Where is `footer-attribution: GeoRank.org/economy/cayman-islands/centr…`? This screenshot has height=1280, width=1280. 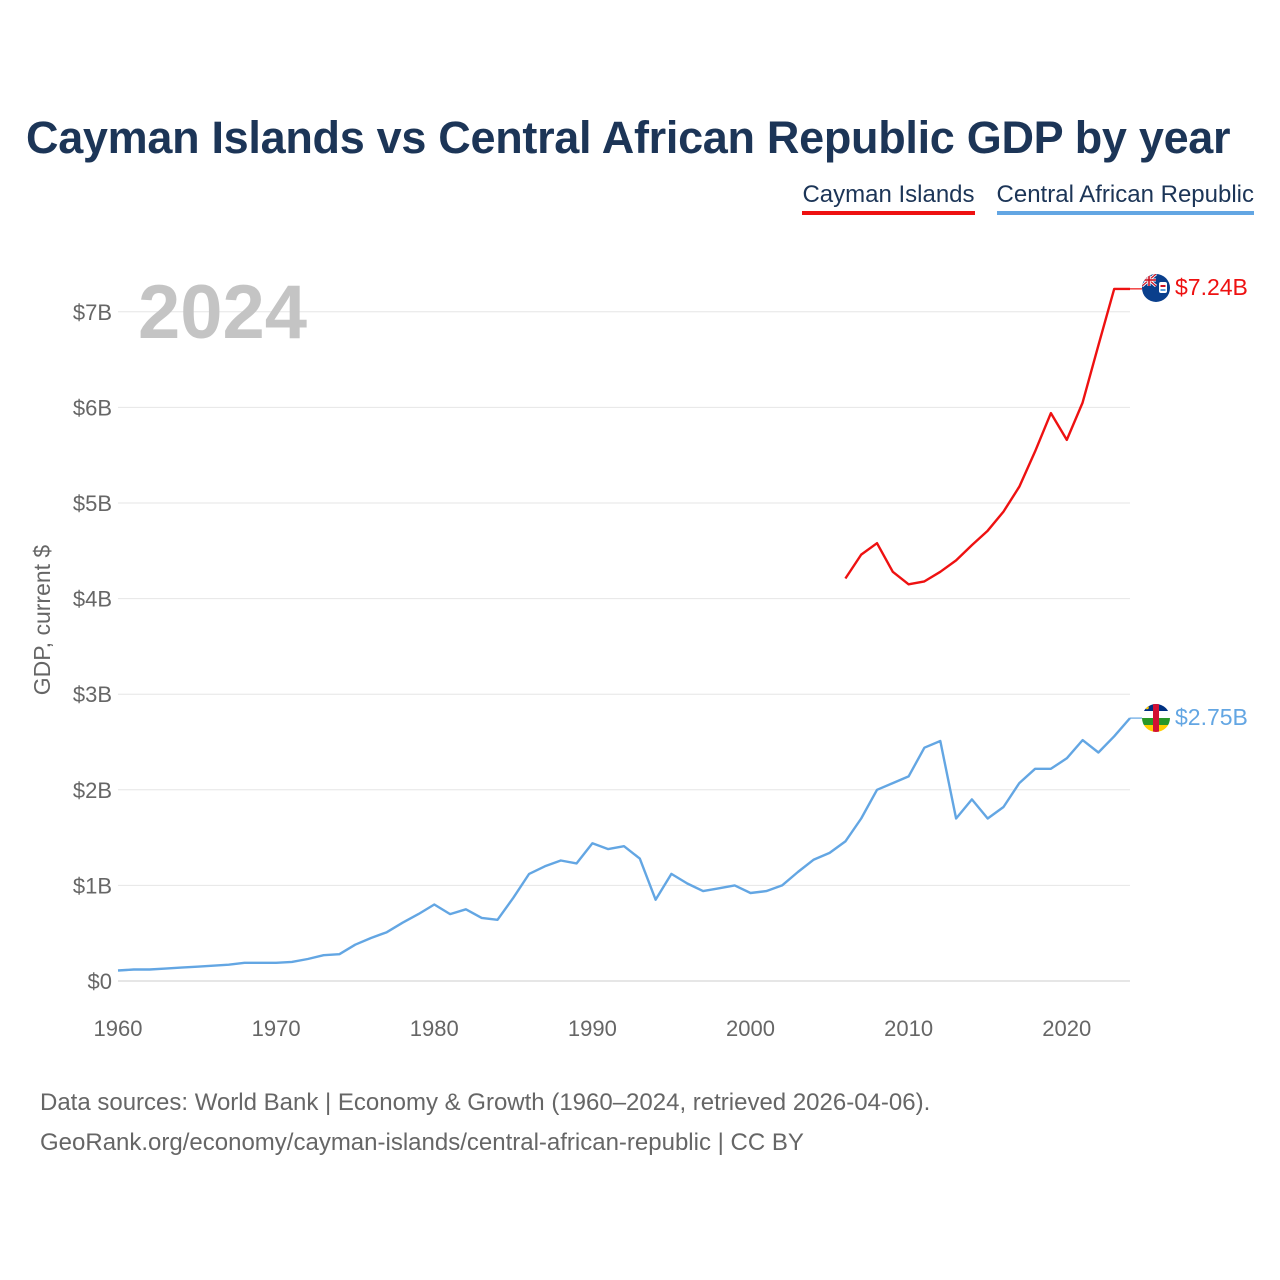
footer-attribution: GeoRank.org/economy/cayman-islands/centr… is located at coordinates (422, 1142).